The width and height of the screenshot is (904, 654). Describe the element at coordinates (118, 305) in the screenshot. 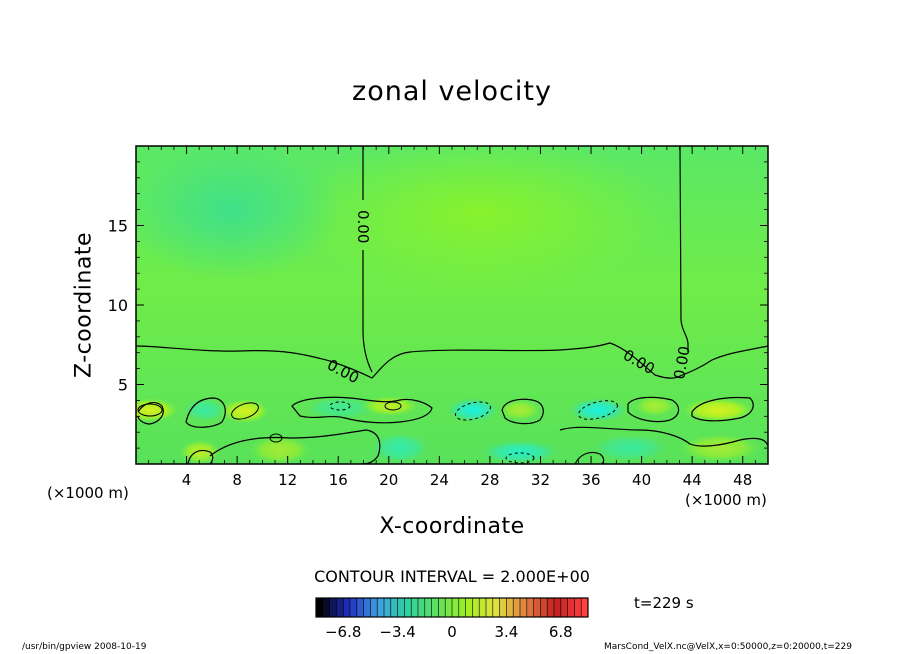

I see `y-tick-label: 10` at that location.